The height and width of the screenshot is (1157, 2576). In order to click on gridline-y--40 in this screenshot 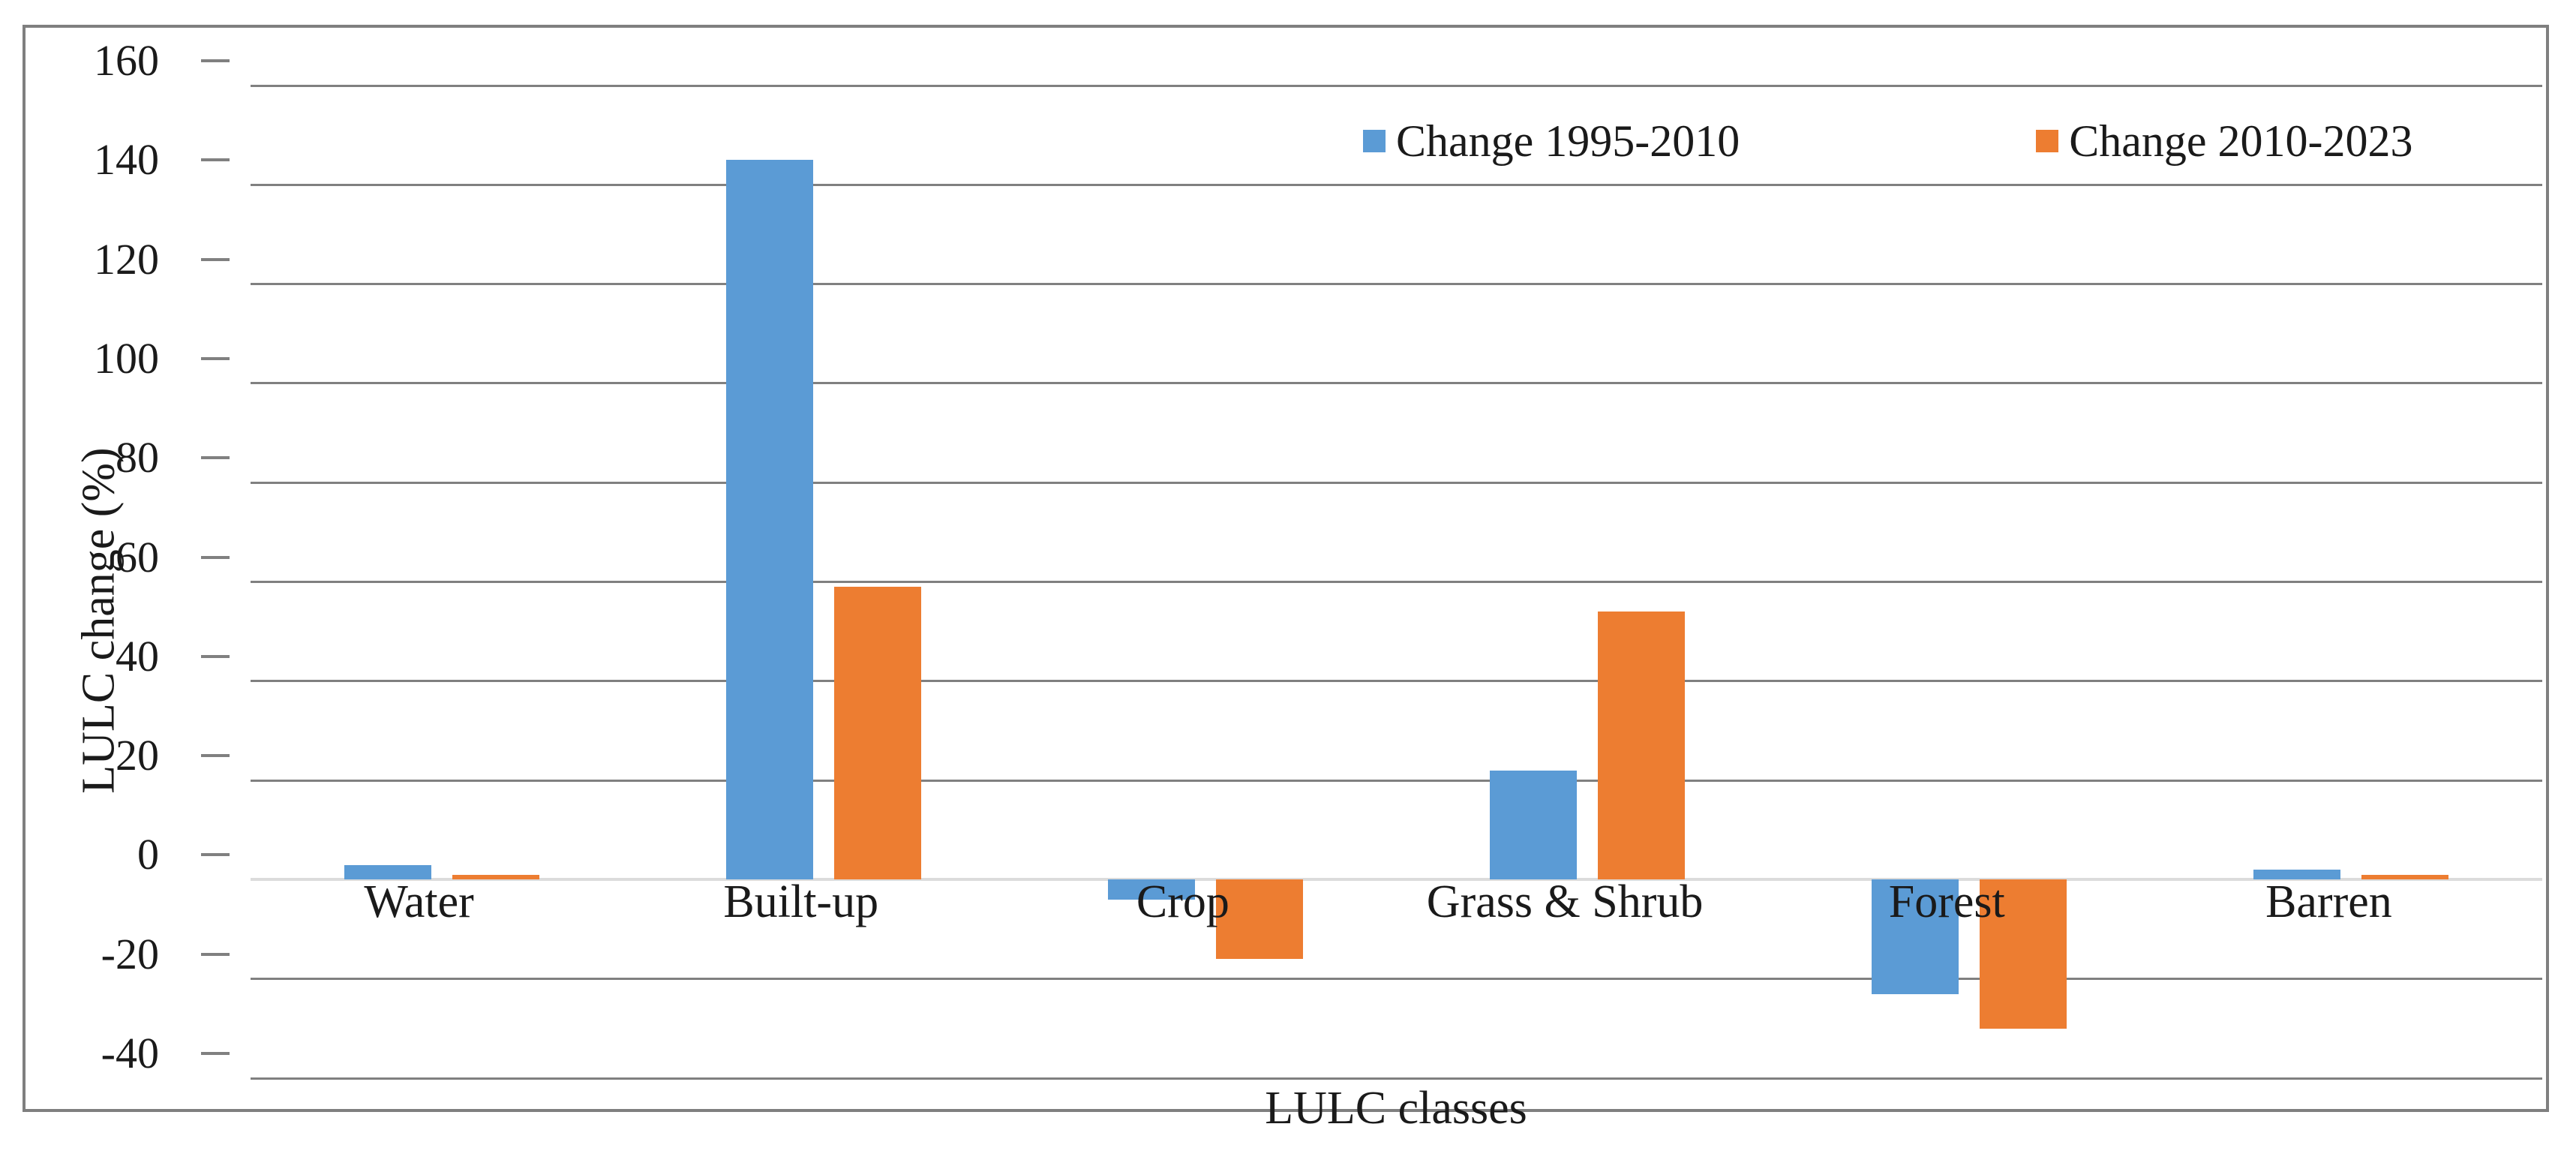, I will do `click(1396, 1078)`.